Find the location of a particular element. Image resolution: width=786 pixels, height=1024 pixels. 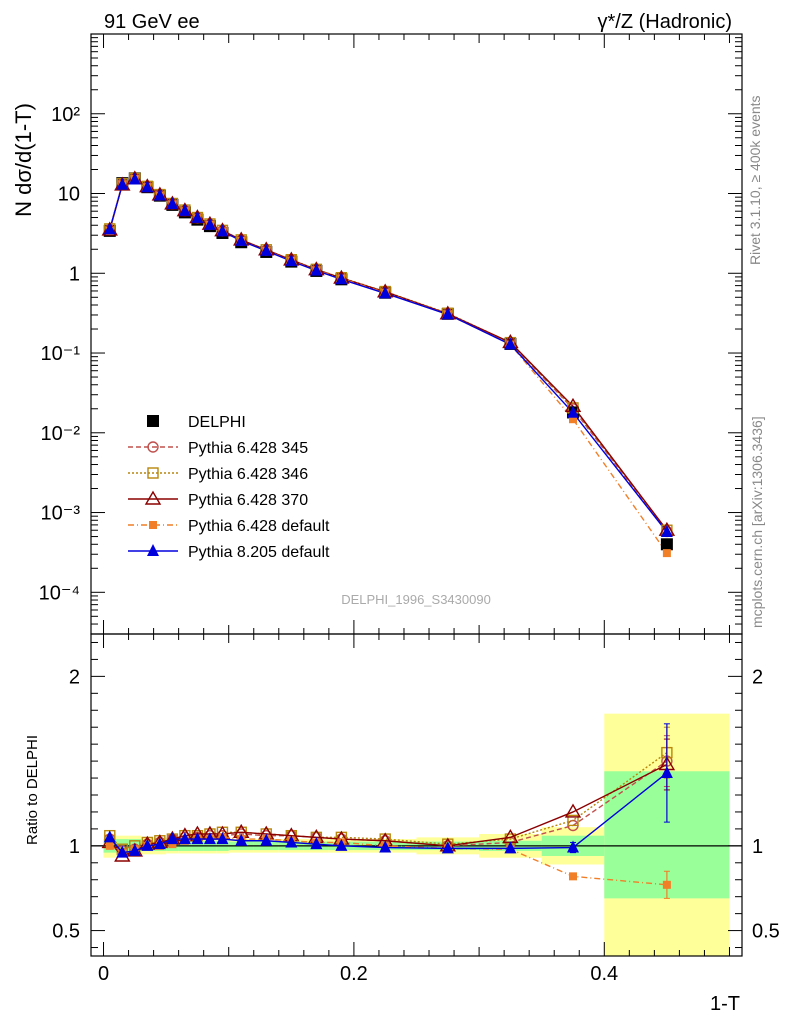

ratio-y-tick-label-right: 1 is located at coordinates (757, 847).